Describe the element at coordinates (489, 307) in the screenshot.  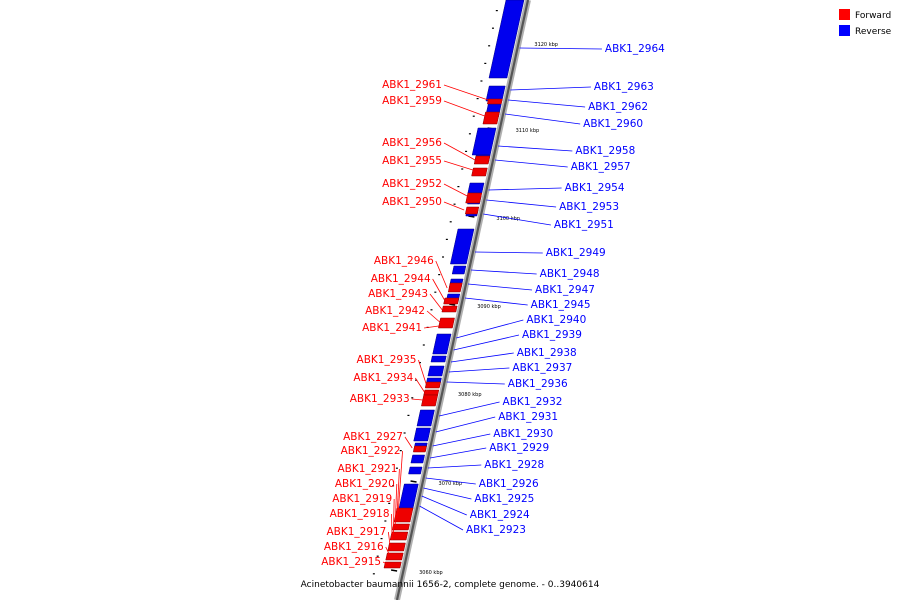
I see `scale-tick-label: 3090 kbp` at that location.